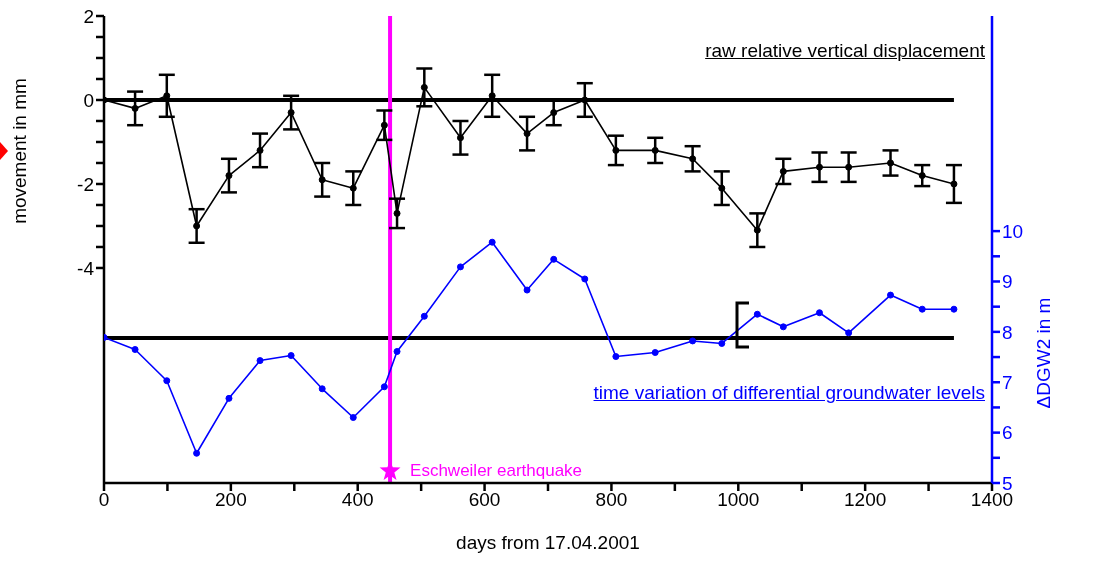 This screenshot has width=1097, height=565. Describe the element at coordinates (1007, 282) in the screenshot. I see `y2-tick-label: 9` at that location.